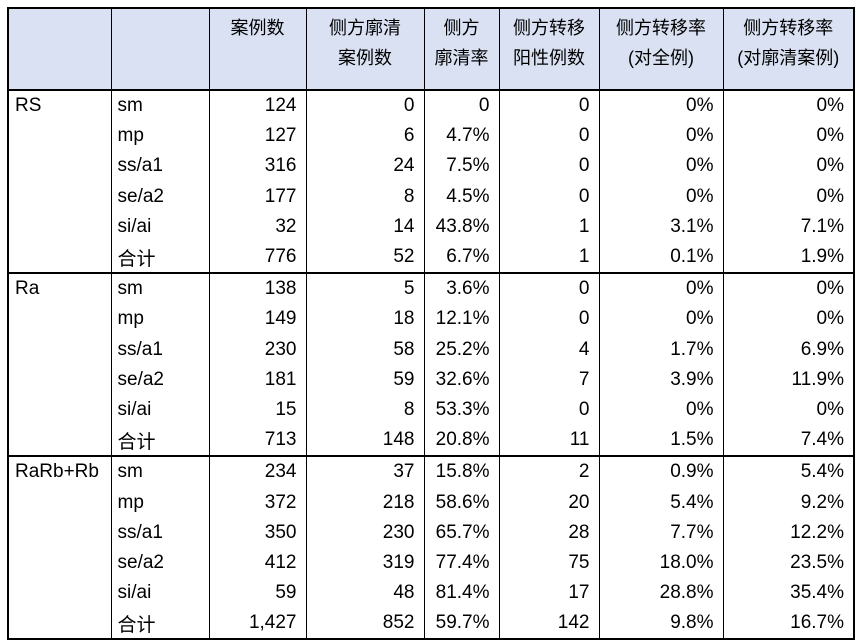 The height and width of the screenshot is (640, 859). I want to click on group-label-cell: RaRb+Rb, so click(59, 471).